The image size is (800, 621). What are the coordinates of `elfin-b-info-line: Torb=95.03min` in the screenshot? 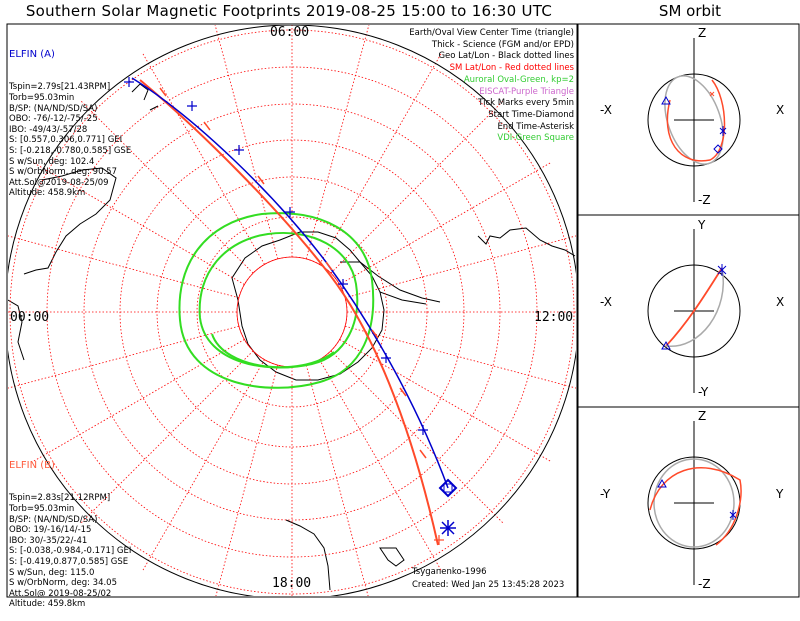 It's located at (42, 508).